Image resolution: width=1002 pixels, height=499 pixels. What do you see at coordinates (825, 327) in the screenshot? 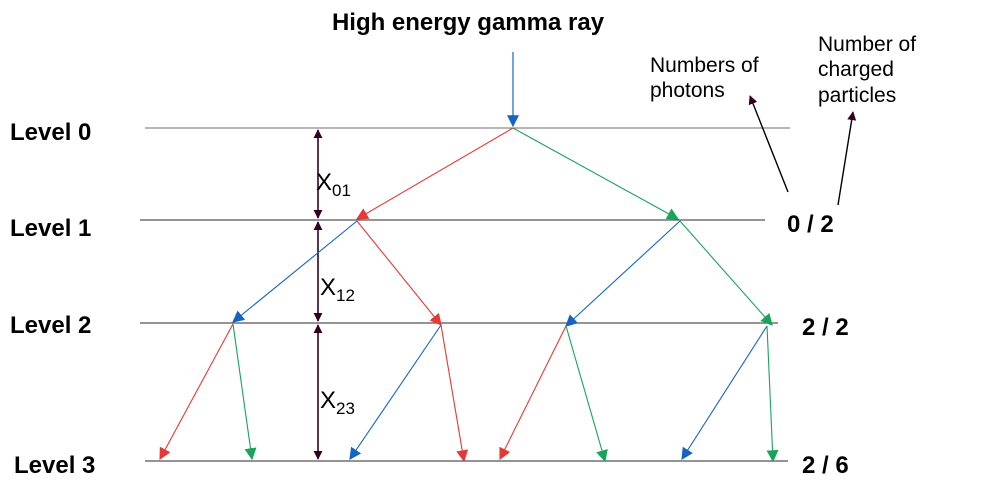
I see `level-2-count: 2 / 2` at bounding box center [825, 327].